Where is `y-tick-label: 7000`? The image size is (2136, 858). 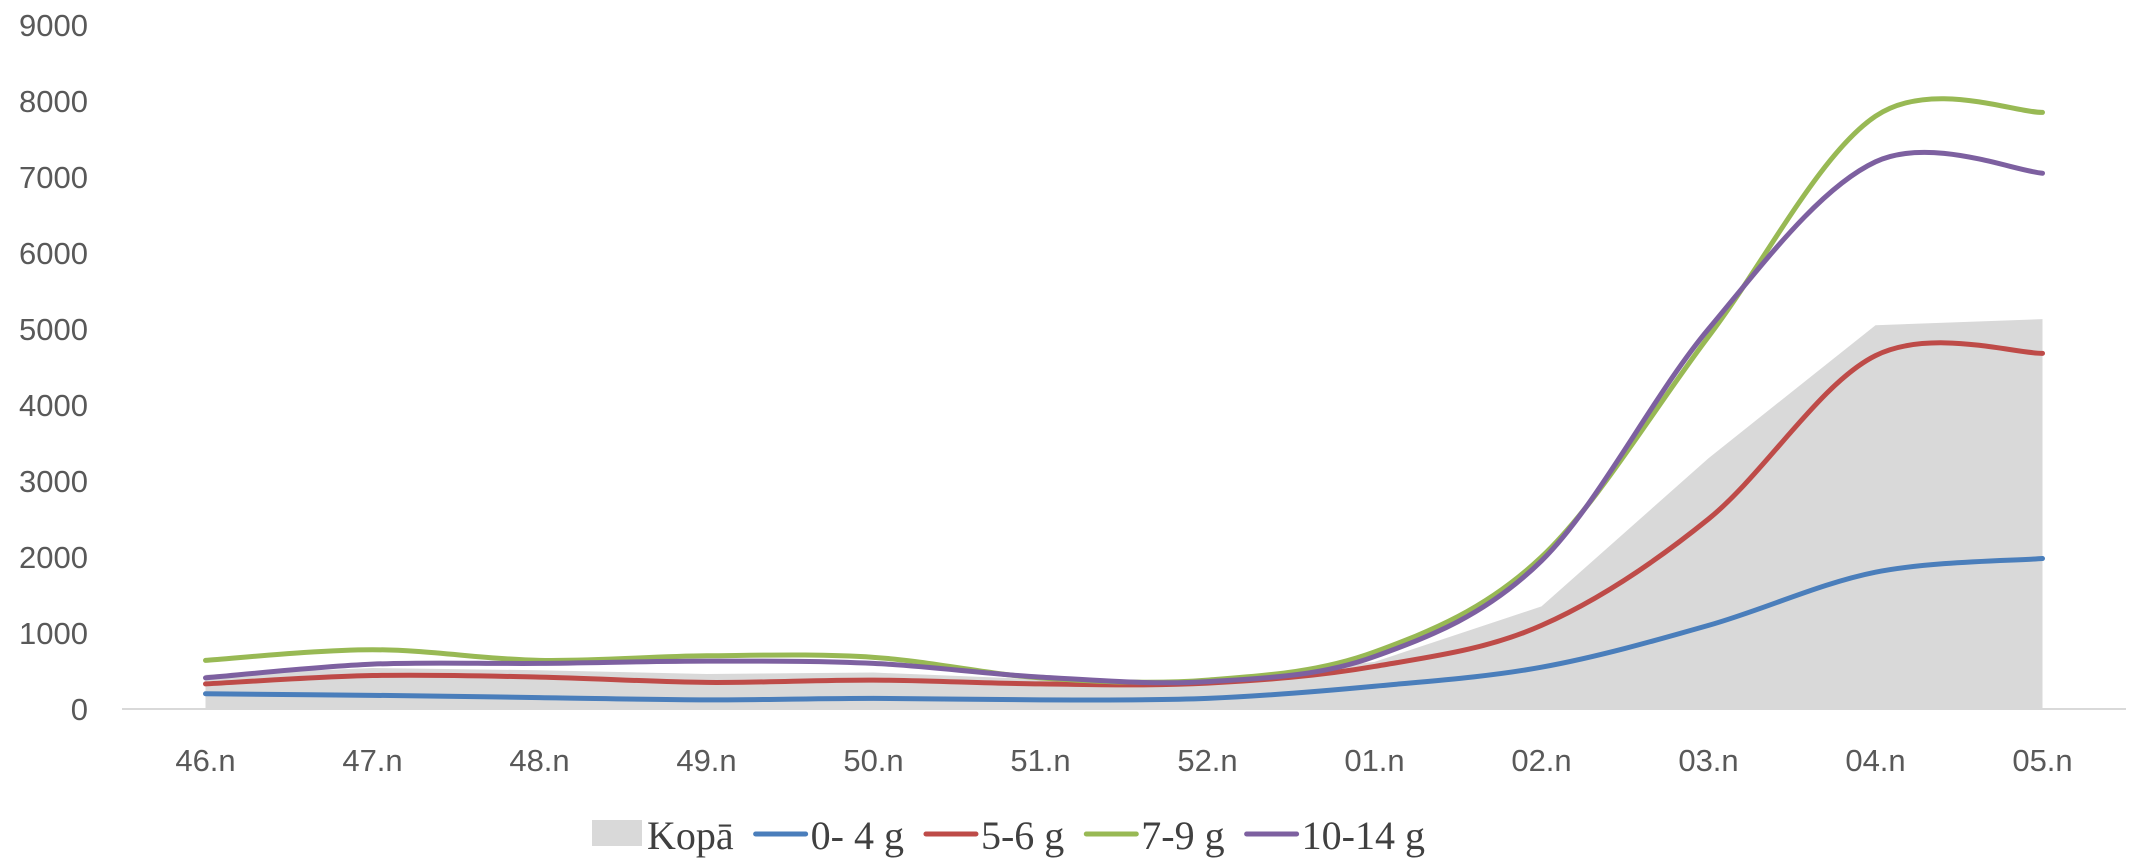
y-tick-label: 7000 is located at coordinates (53, 177).